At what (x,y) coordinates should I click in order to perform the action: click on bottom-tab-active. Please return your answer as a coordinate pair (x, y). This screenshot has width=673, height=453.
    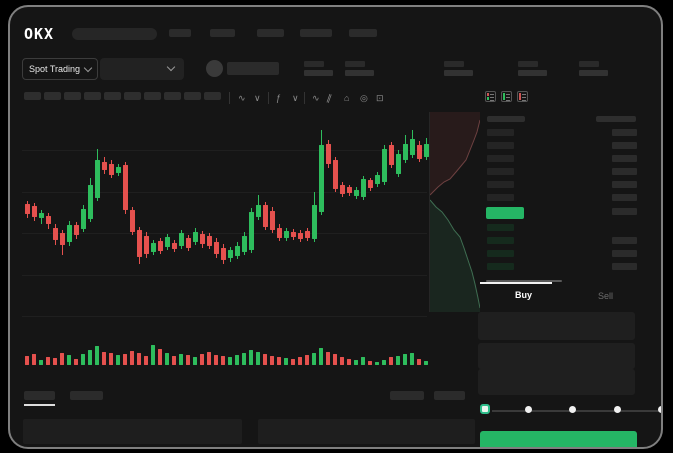
    Looking at the image, I should click on (39, 395).